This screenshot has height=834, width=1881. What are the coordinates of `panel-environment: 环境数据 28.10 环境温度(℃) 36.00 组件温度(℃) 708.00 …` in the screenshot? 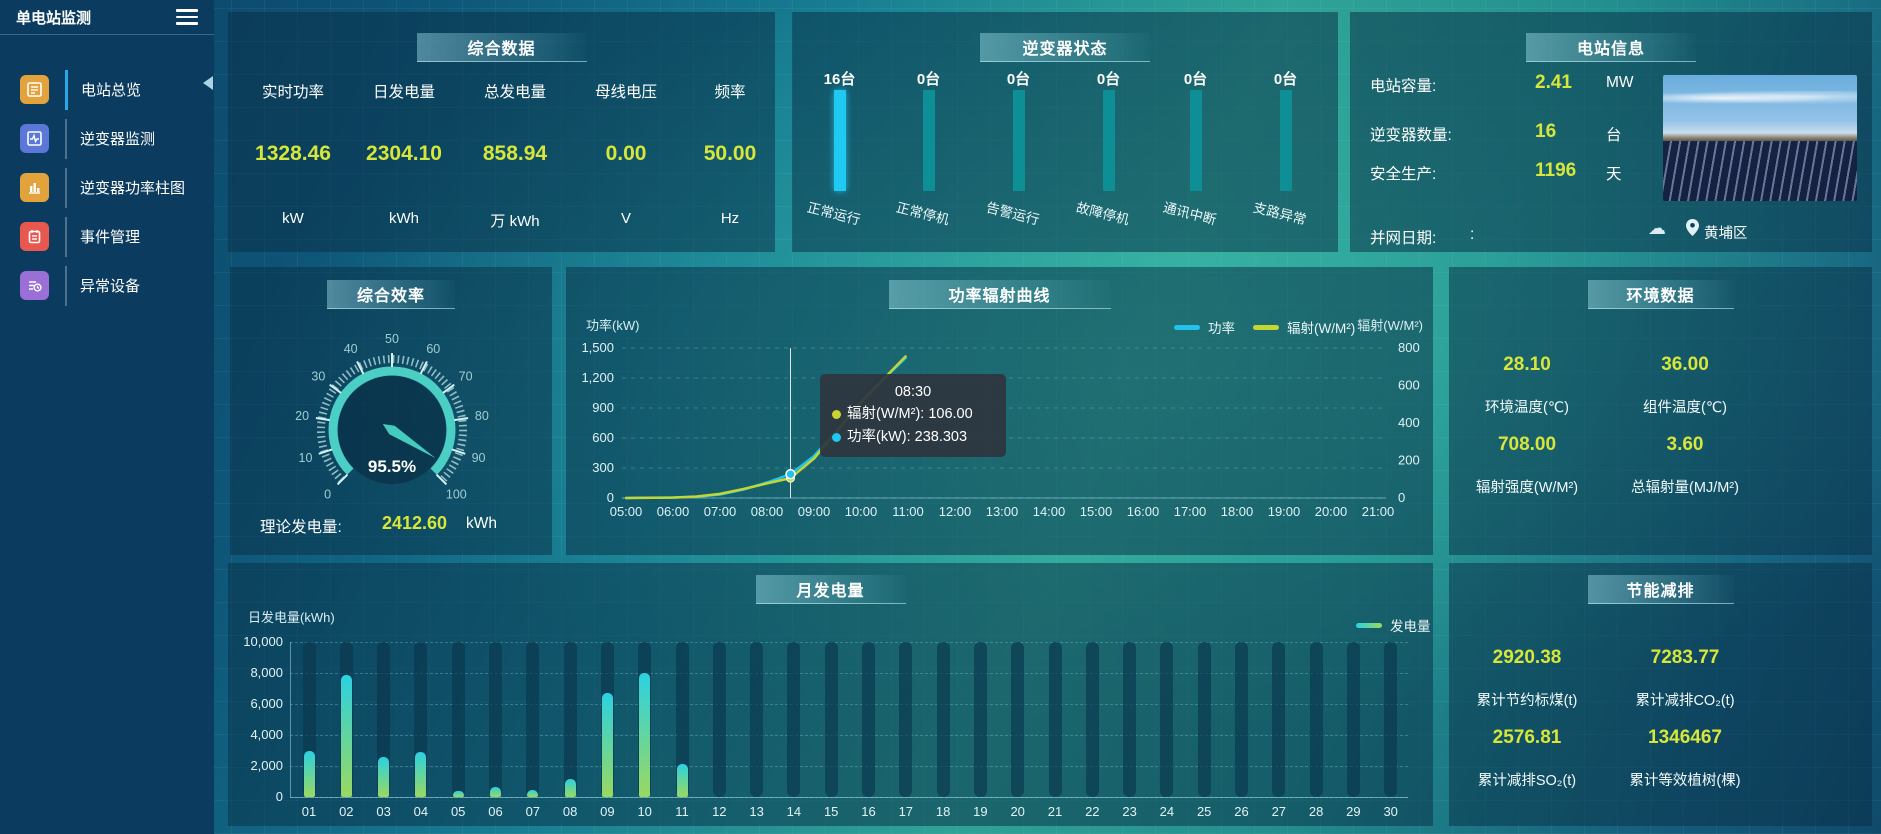 It's located at (1660, 411).